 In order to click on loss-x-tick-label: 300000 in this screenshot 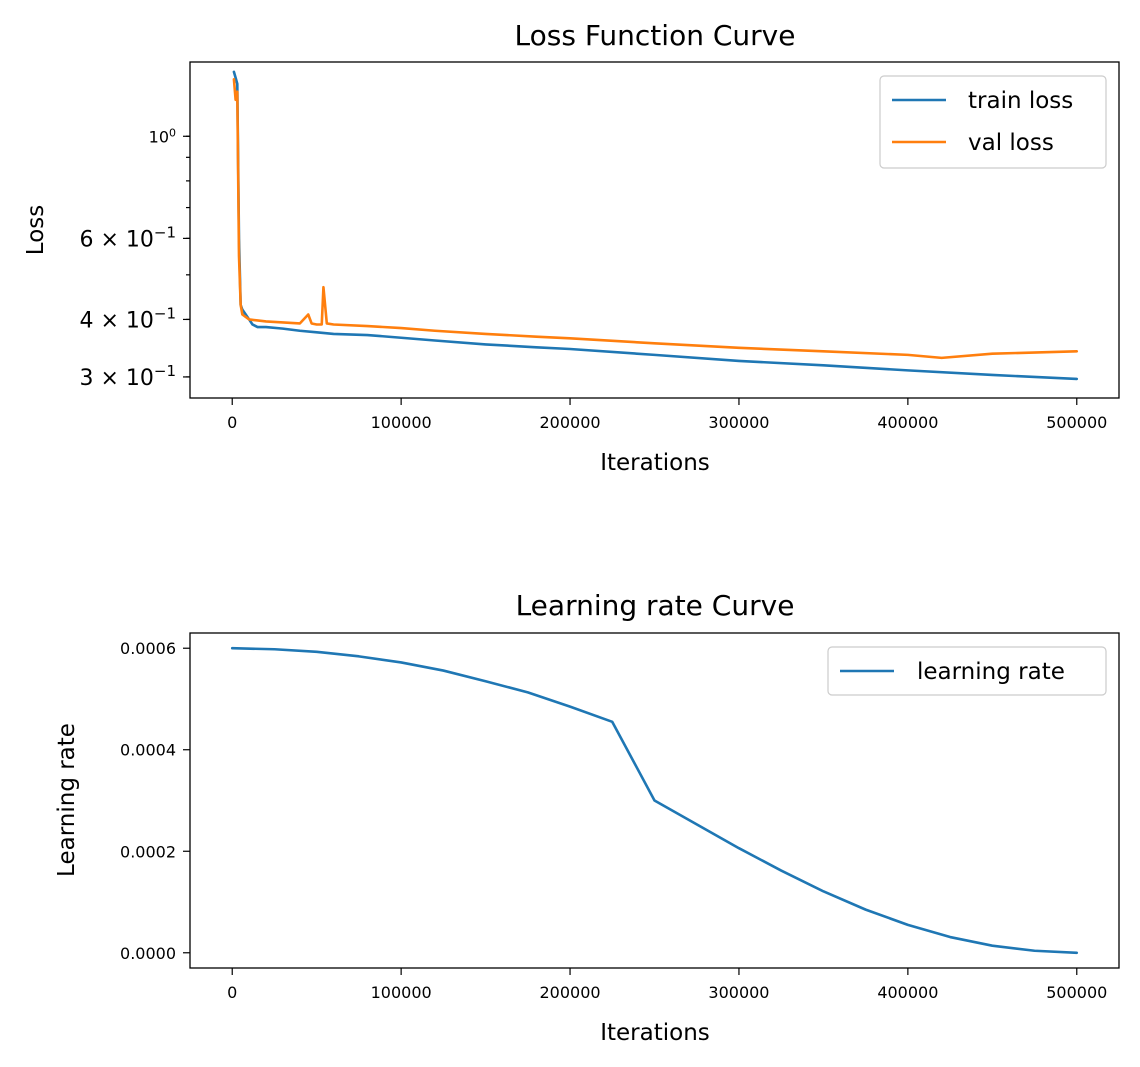, I will do `click(738, 422)`.